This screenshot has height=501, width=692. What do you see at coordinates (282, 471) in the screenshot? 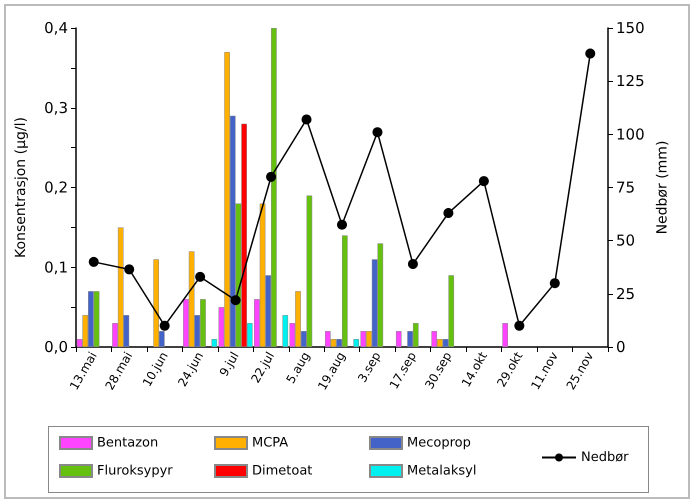
I see `legend-label: Dimetoat` at bounding box center [282, 471].